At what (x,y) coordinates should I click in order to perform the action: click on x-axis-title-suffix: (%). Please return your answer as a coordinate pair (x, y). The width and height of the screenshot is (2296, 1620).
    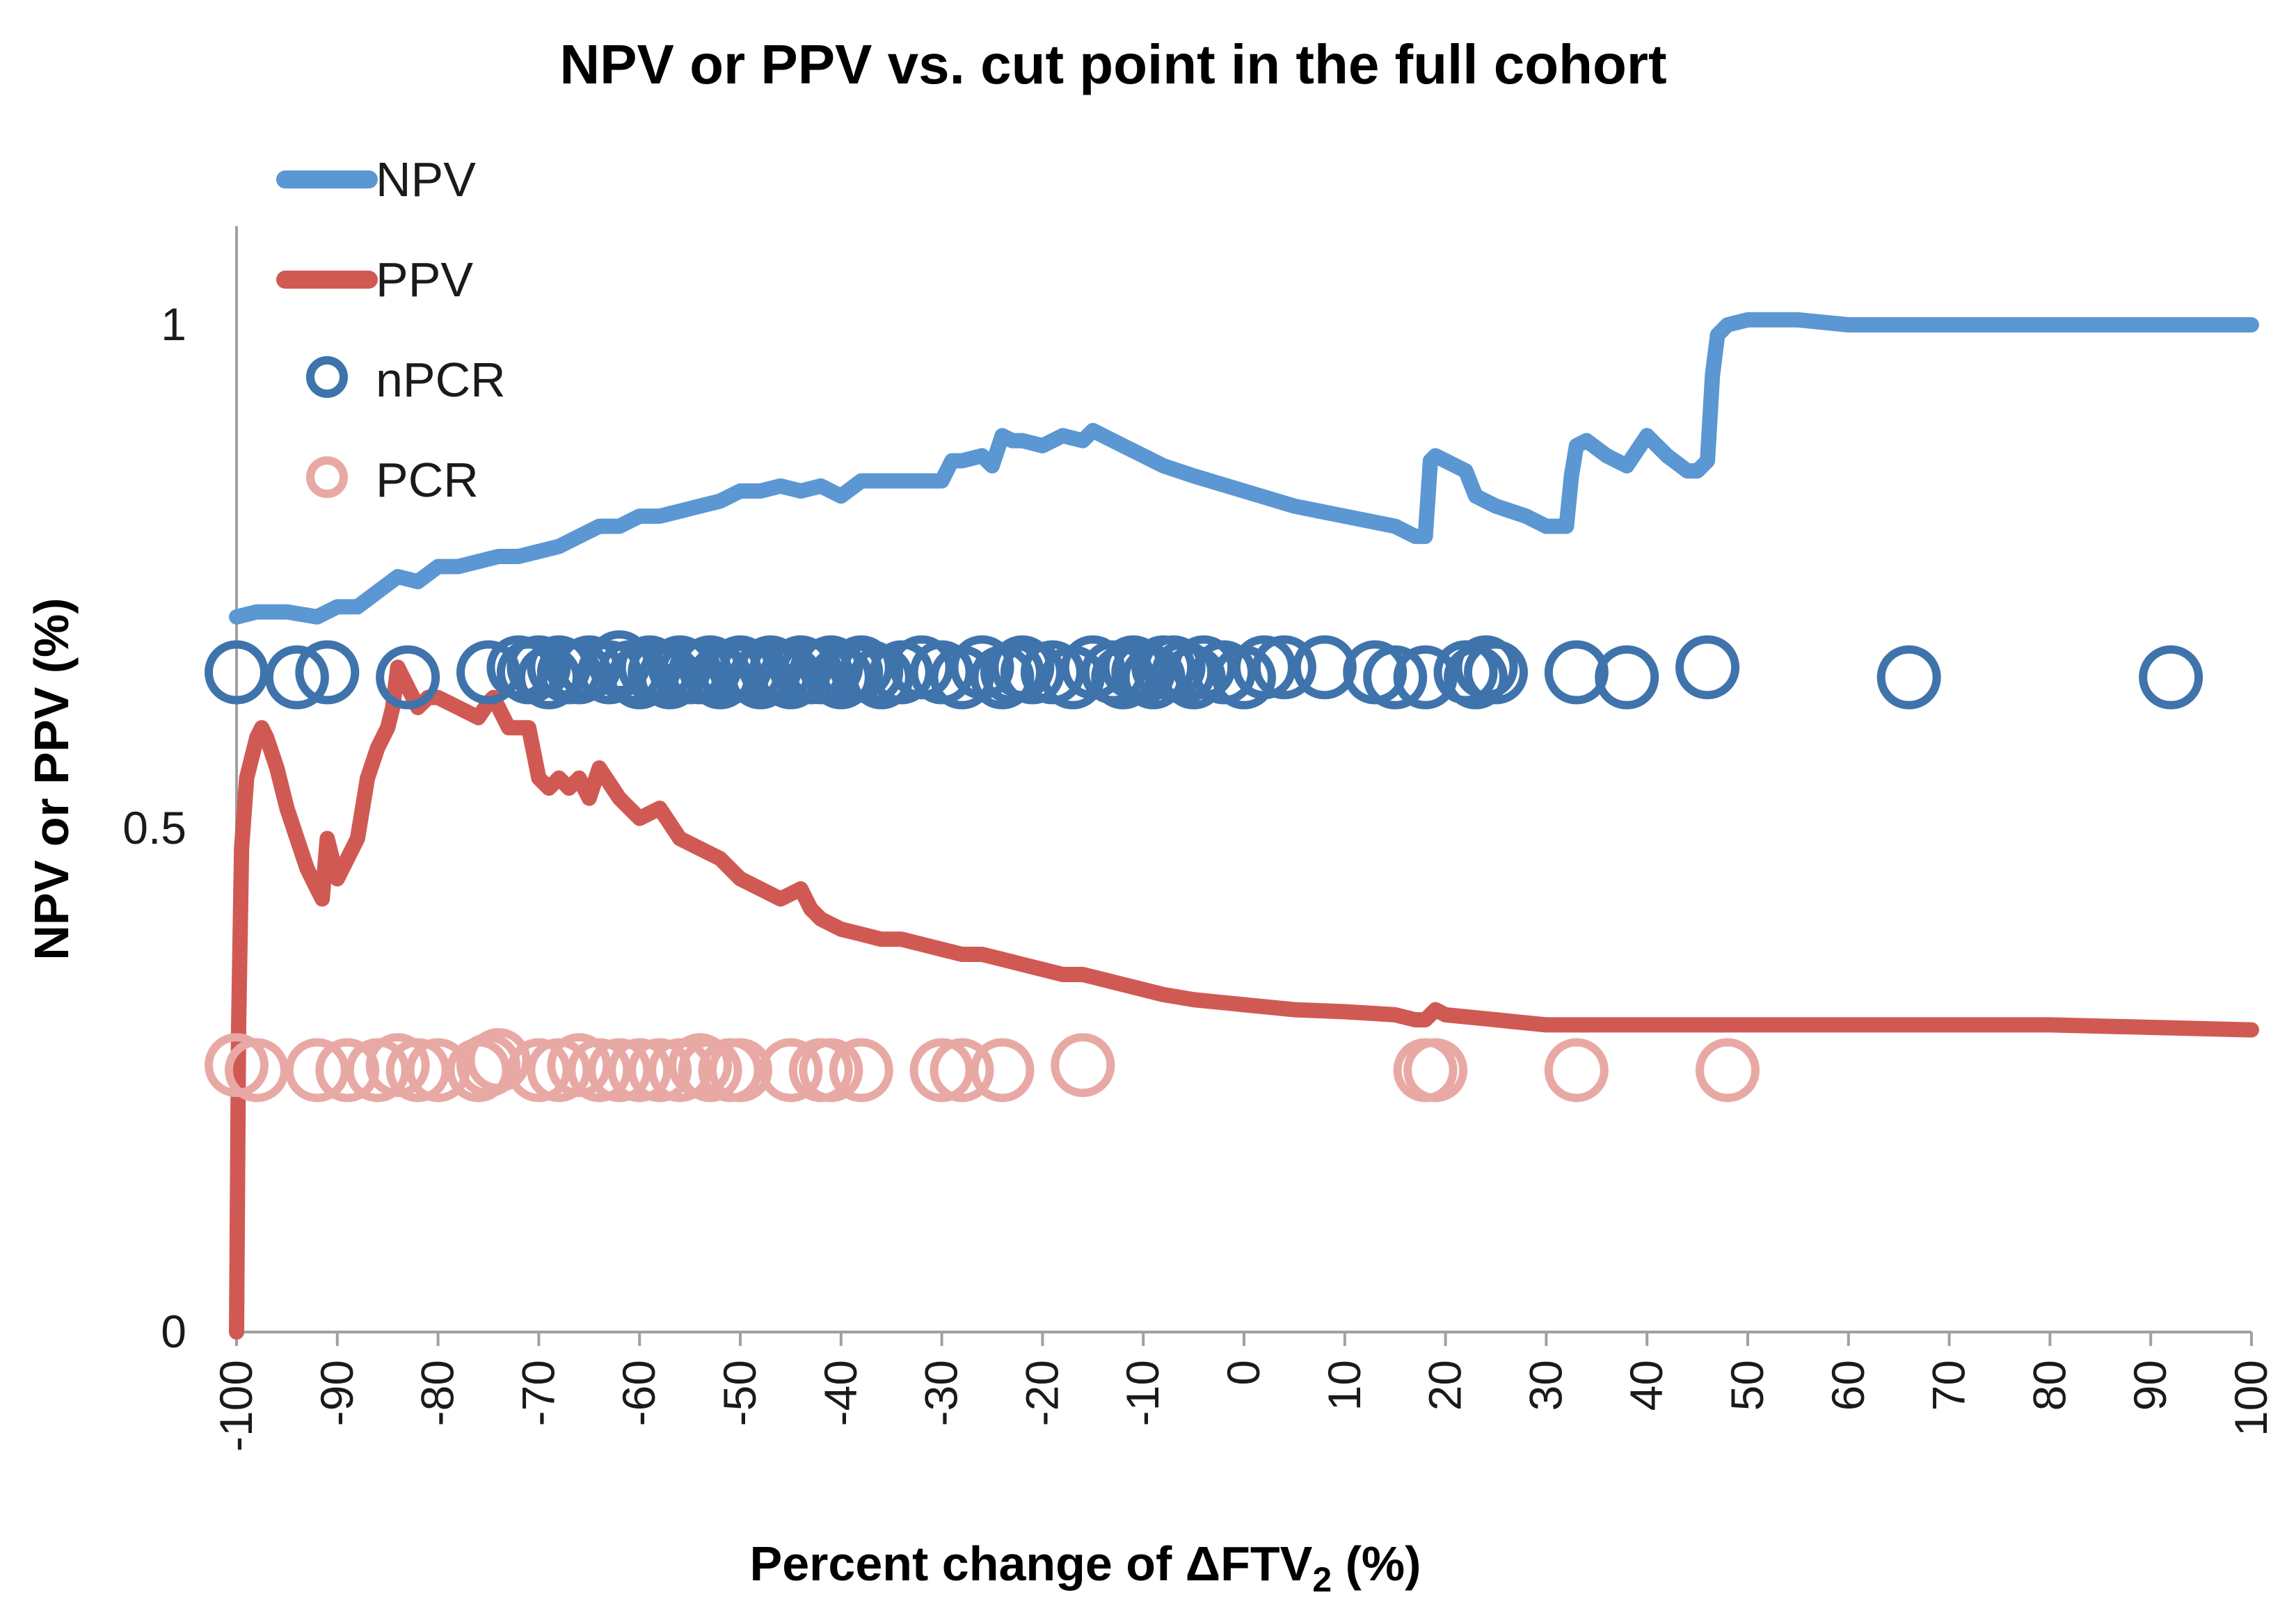
    Looking at the image, I should click on (1376, 1564).